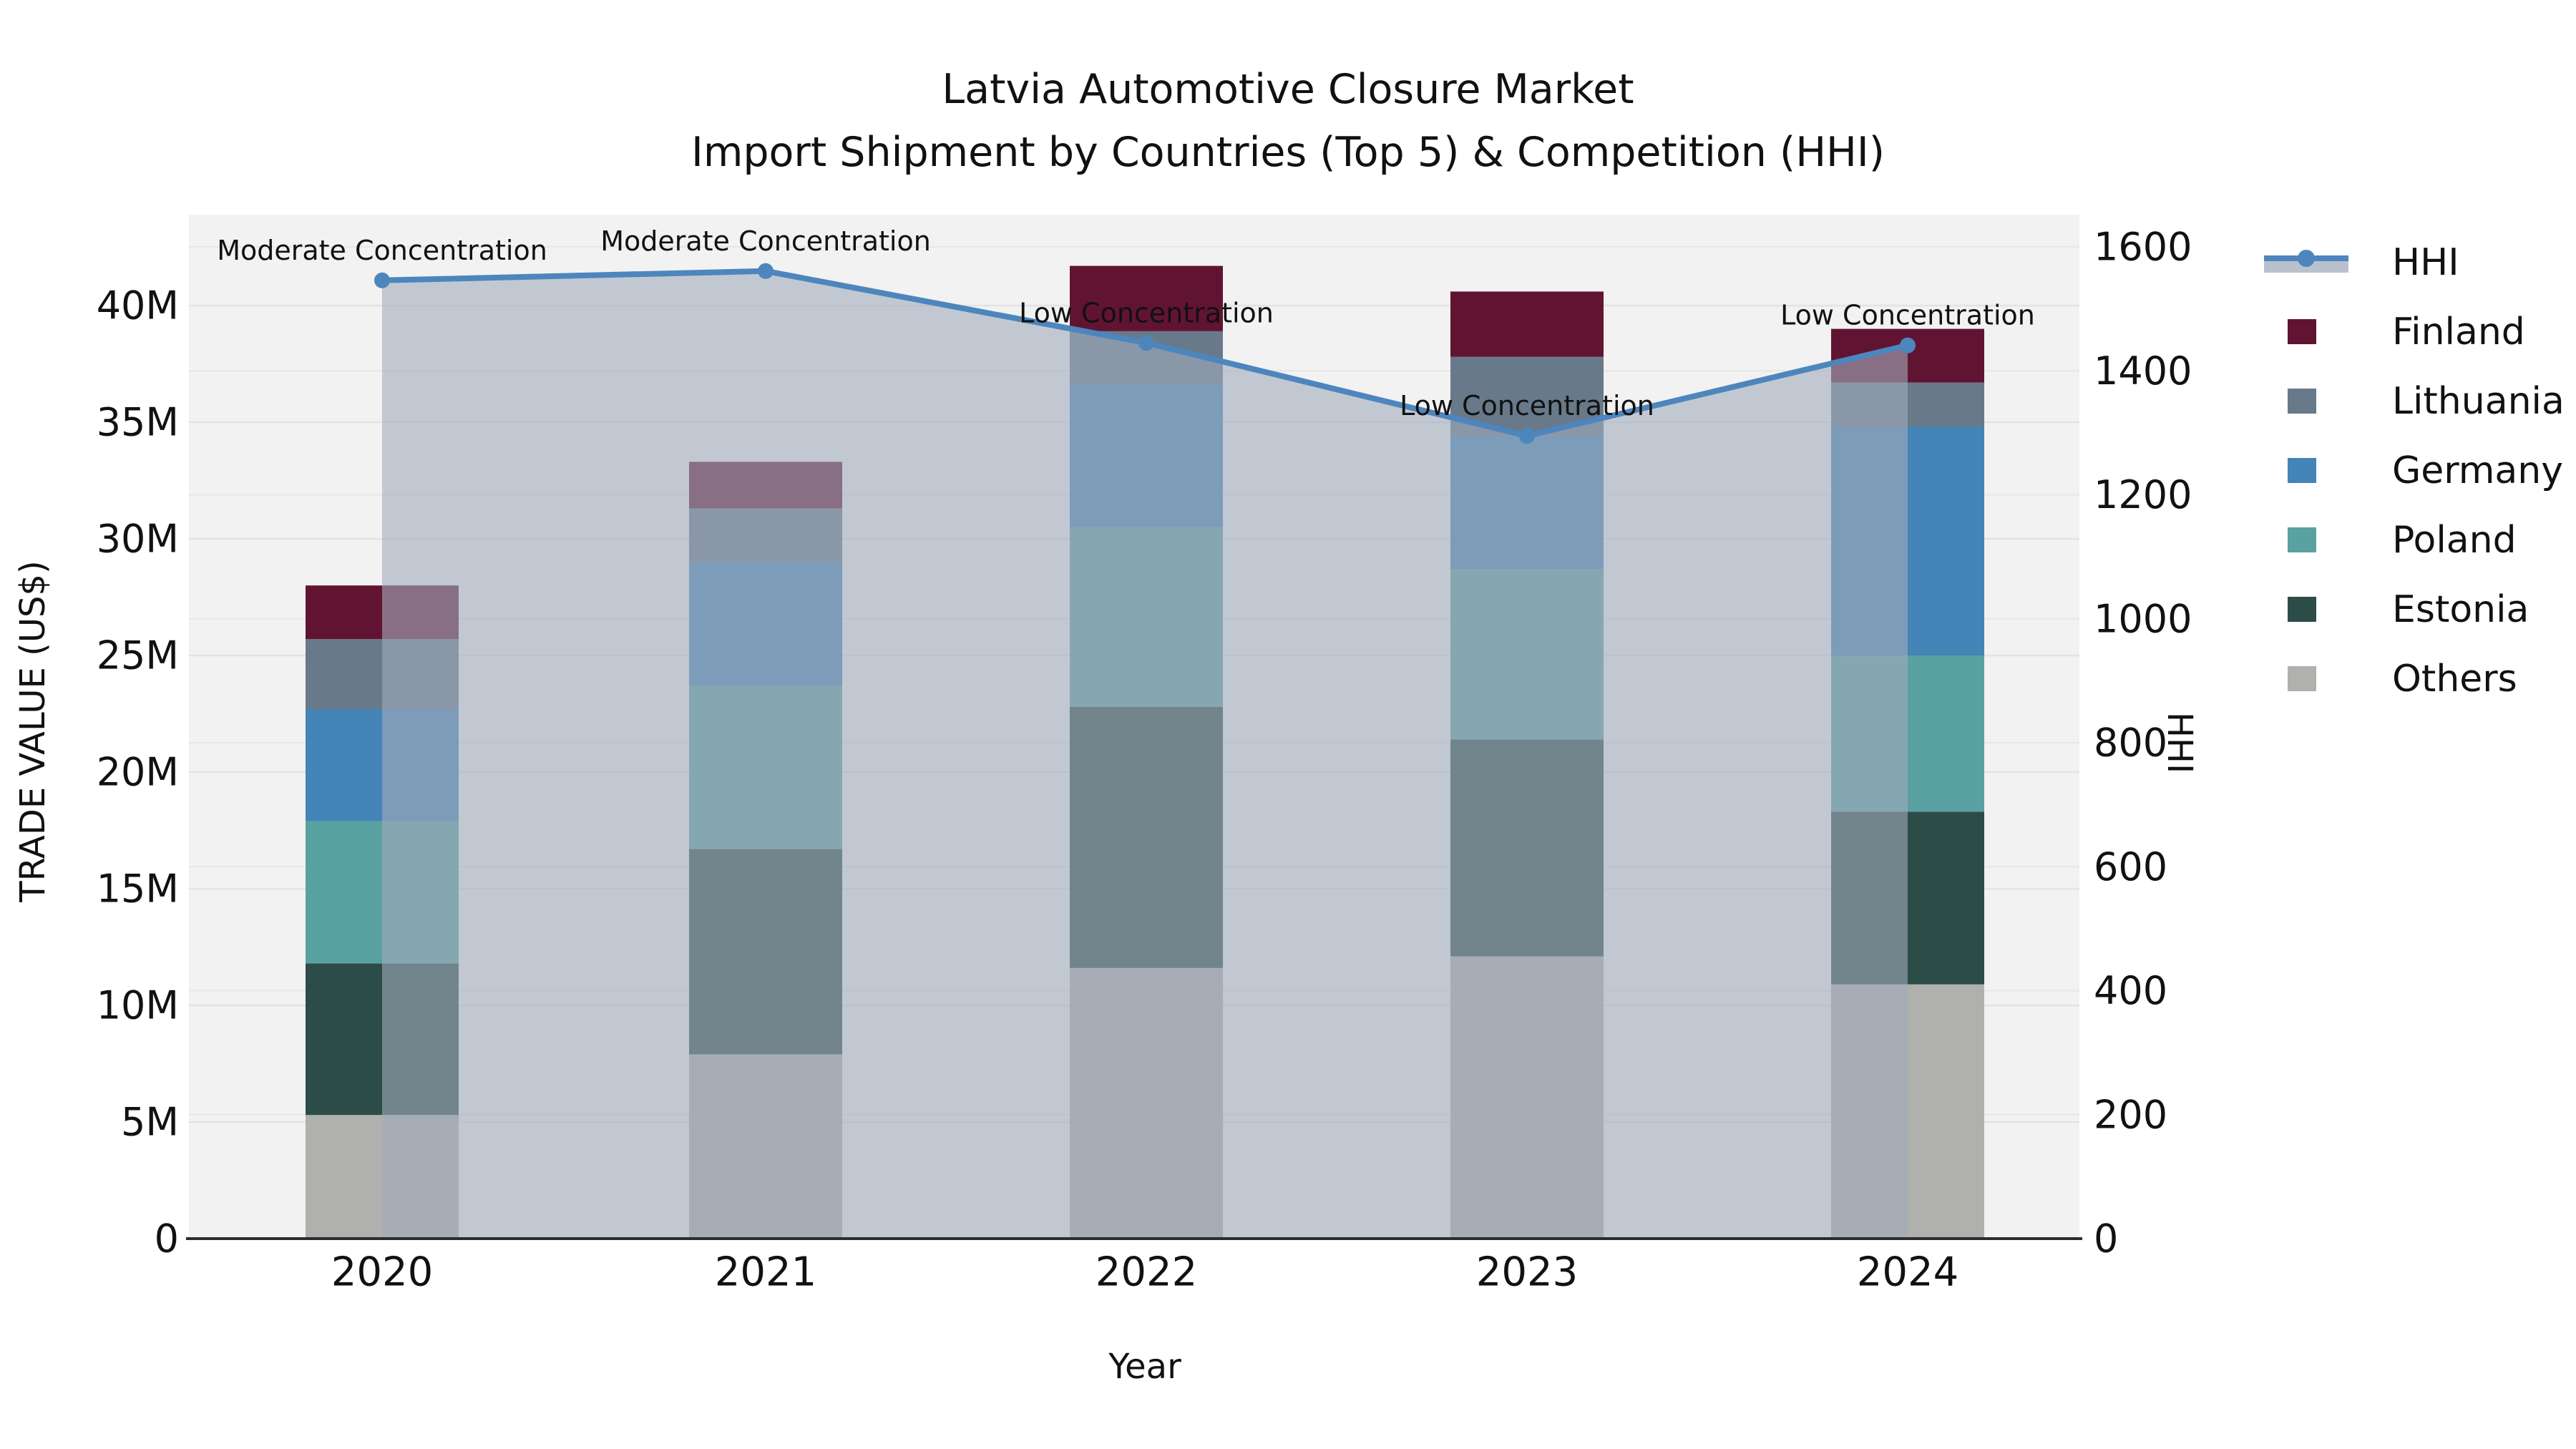  Describe the element at coordinates (33, 731) in the screenshot. I see `y-left-axis-title: TRADE VALUE (US$)` at that location.